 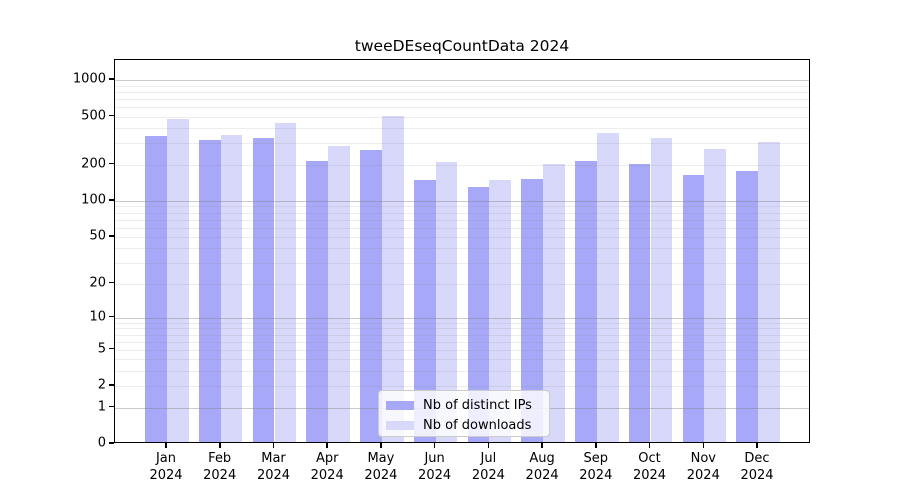 What do you see at coordinates (747, 306) in the screenshot?
I see `bar-dec-ips` at bounding box center [747, 306].